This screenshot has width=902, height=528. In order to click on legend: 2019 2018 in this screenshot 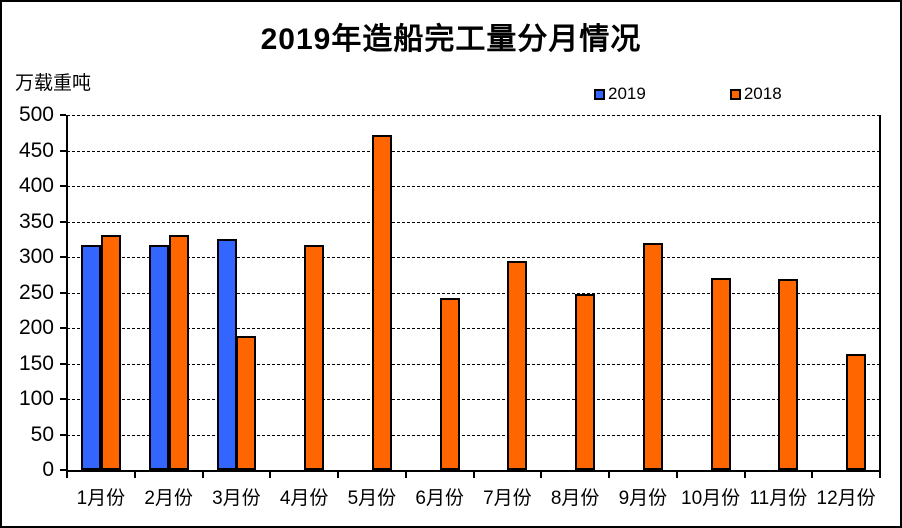, I will do `click(688, 94)`.